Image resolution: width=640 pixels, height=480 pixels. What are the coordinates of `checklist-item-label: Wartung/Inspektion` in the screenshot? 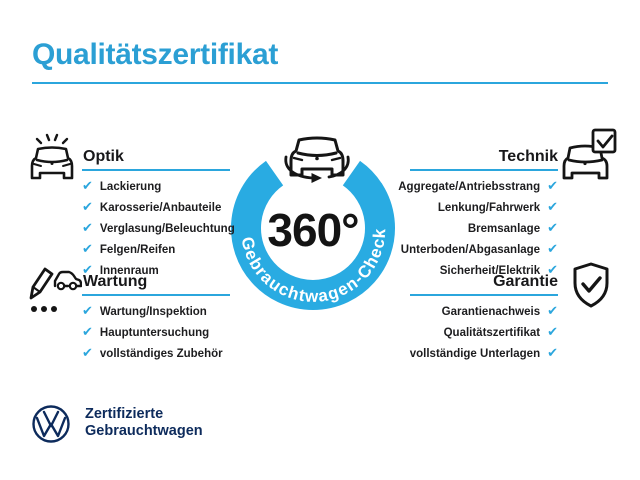 It's located at (153, 311).